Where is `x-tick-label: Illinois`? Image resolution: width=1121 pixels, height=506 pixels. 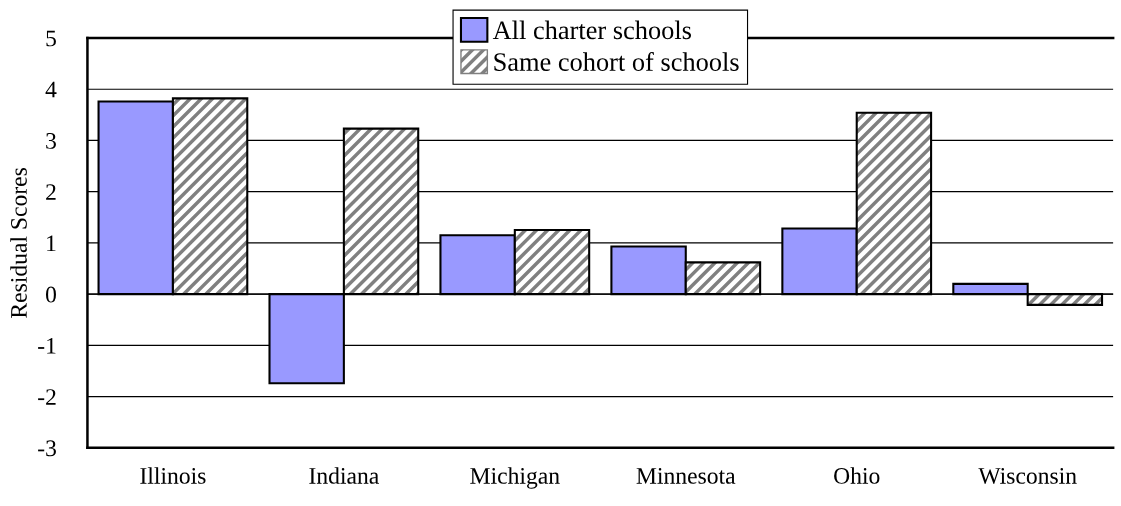 x-tick-label: Illinois is located at coordinates (173, 475).